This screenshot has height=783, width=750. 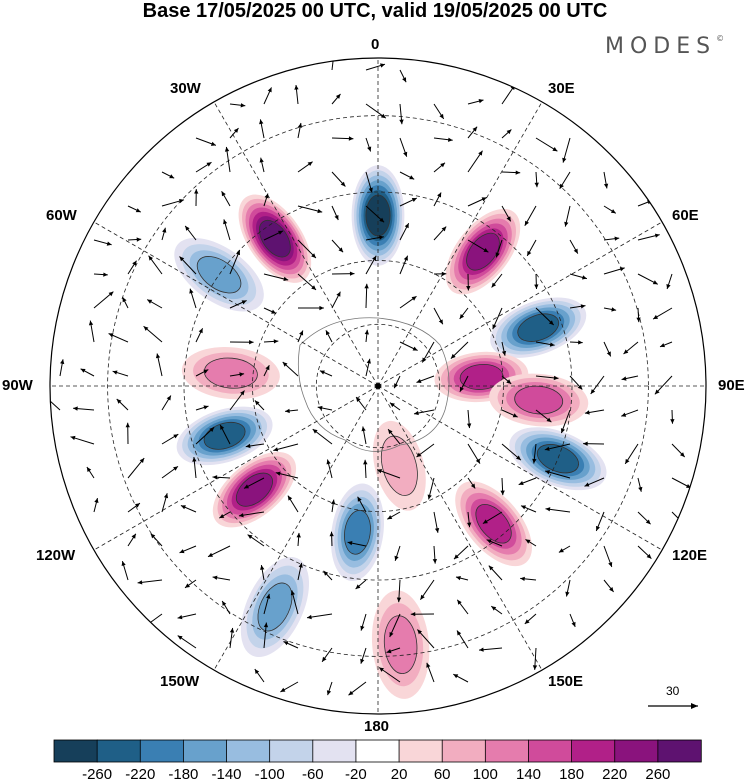 What do you see at coordinates (56, 555) in the screenshot?
I see `lon-label-120w: 120W` at bounding box center [56, 555].